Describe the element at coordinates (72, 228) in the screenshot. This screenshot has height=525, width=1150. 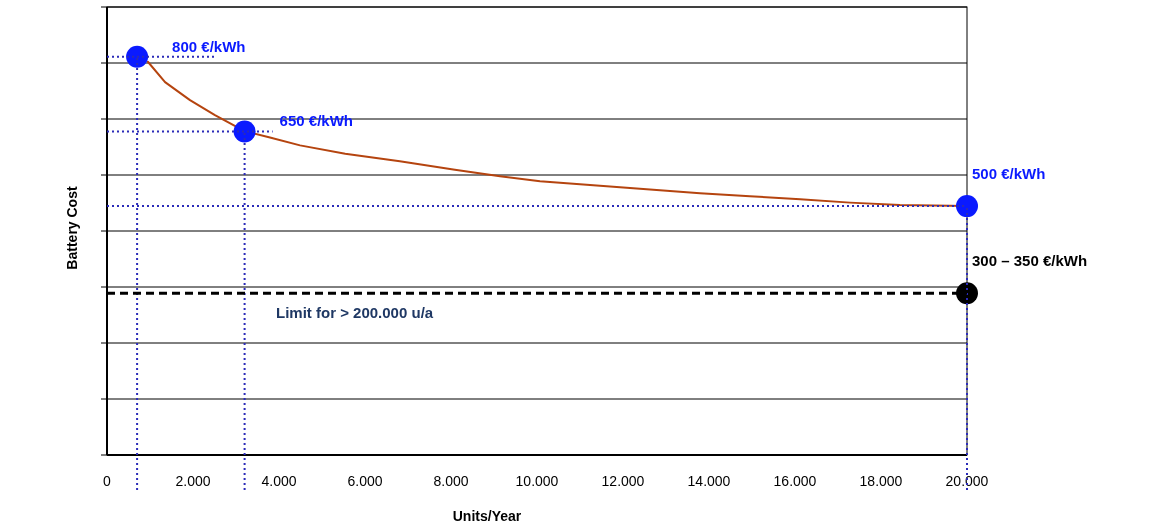
I see `y-axis-title: Battery Cost` at that location.